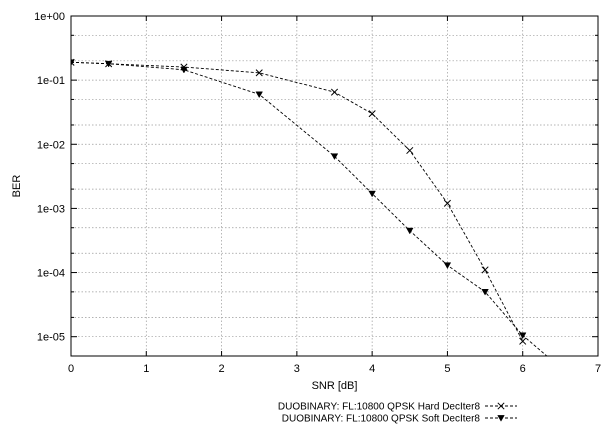  What do you see at coordinates (381, 419) in the screenshot?
I see `legend-label-soft: DUOBINARY: FL:10800 QPSK Soft DecIter8` at bounding box center [381, 419].